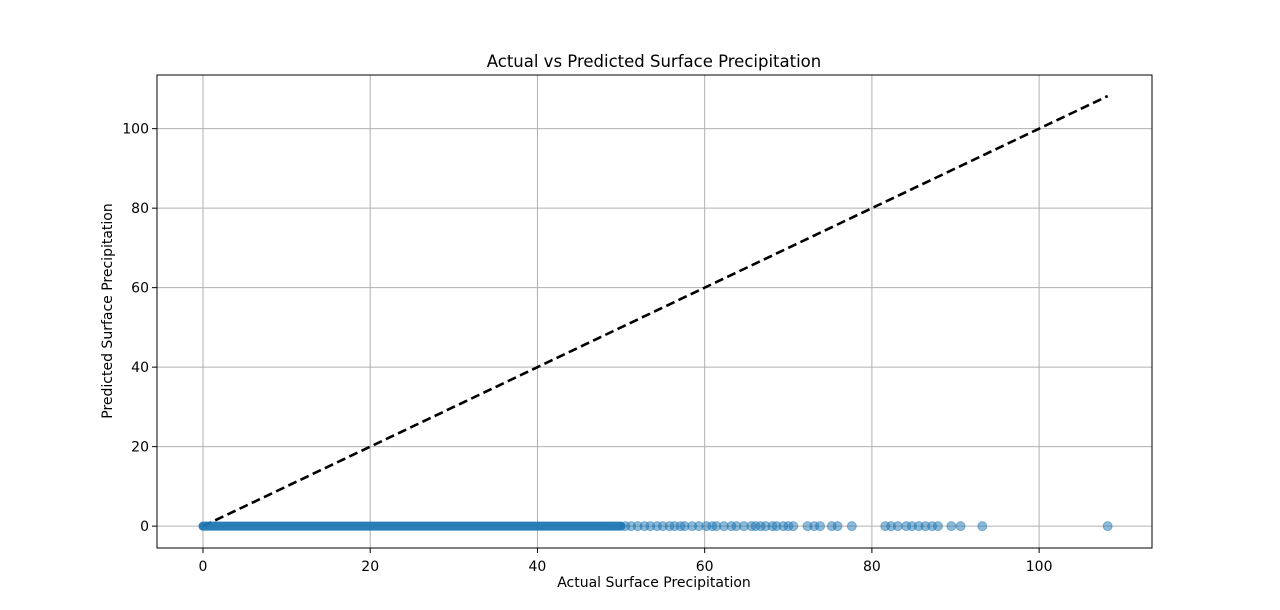 The image size is (1280, 610). Describe the element at coordinates (872, 567) in the screenshot. I see `x-tick-label: 80` at that location.